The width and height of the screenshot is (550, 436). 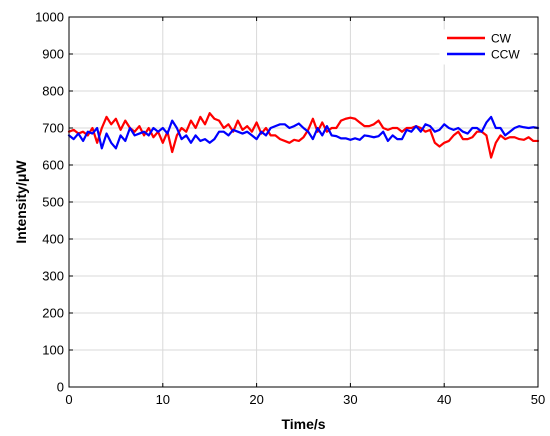 What do you see at coordinates (53, 165) in the screenshot?
I see `y-tick-label: 600` at bounding box center [53, 165].